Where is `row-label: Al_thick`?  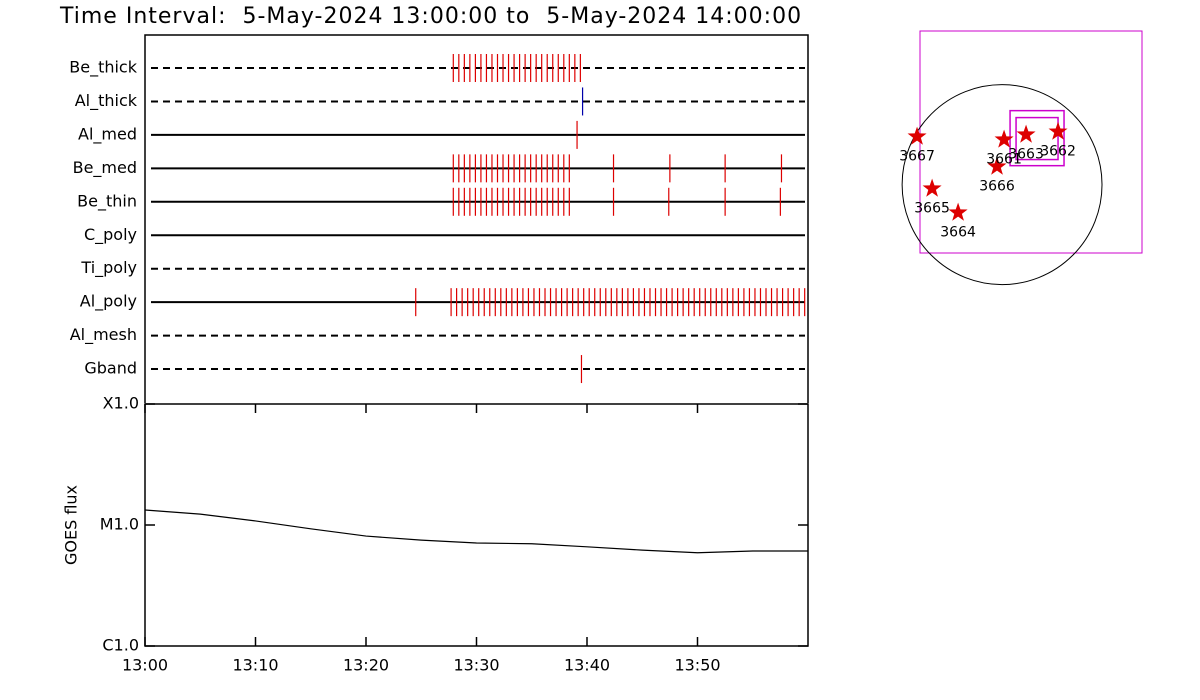
row-label: Al_thick is located at coordinates (106, 101).